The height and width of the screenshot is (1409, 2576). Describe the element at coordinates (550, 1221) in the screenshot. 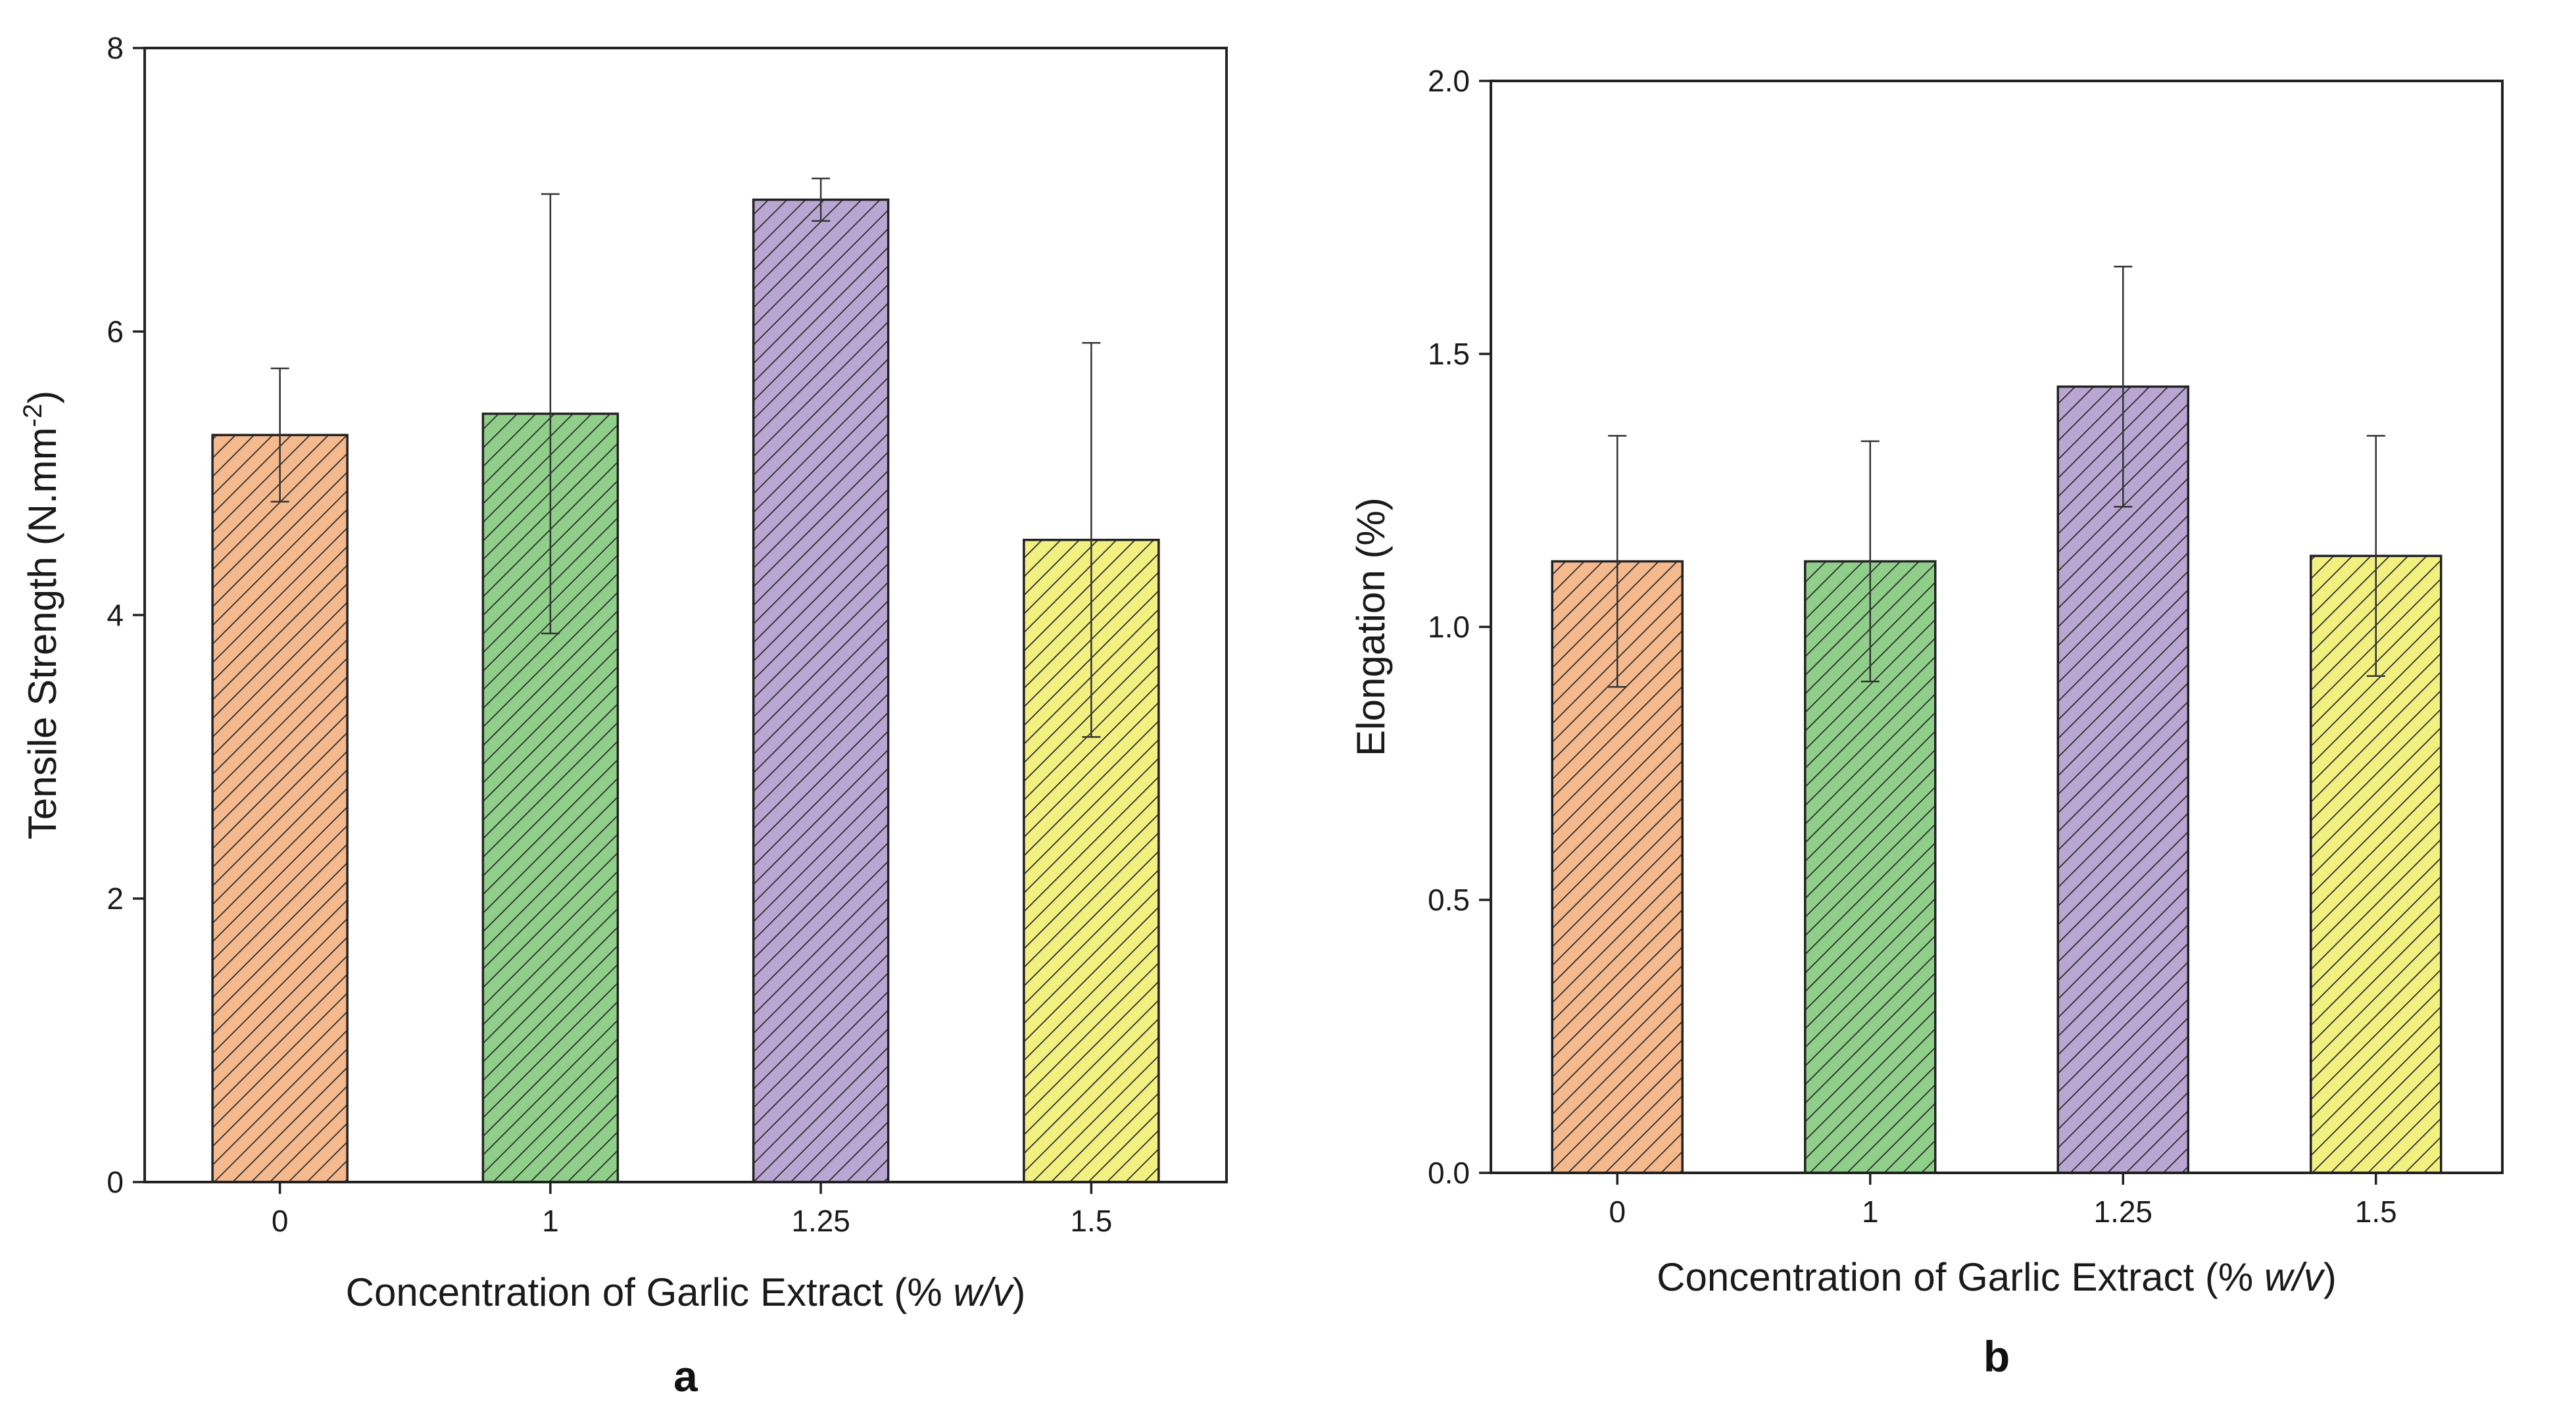

I see `x-tick-label-a-1: 1` at that location.